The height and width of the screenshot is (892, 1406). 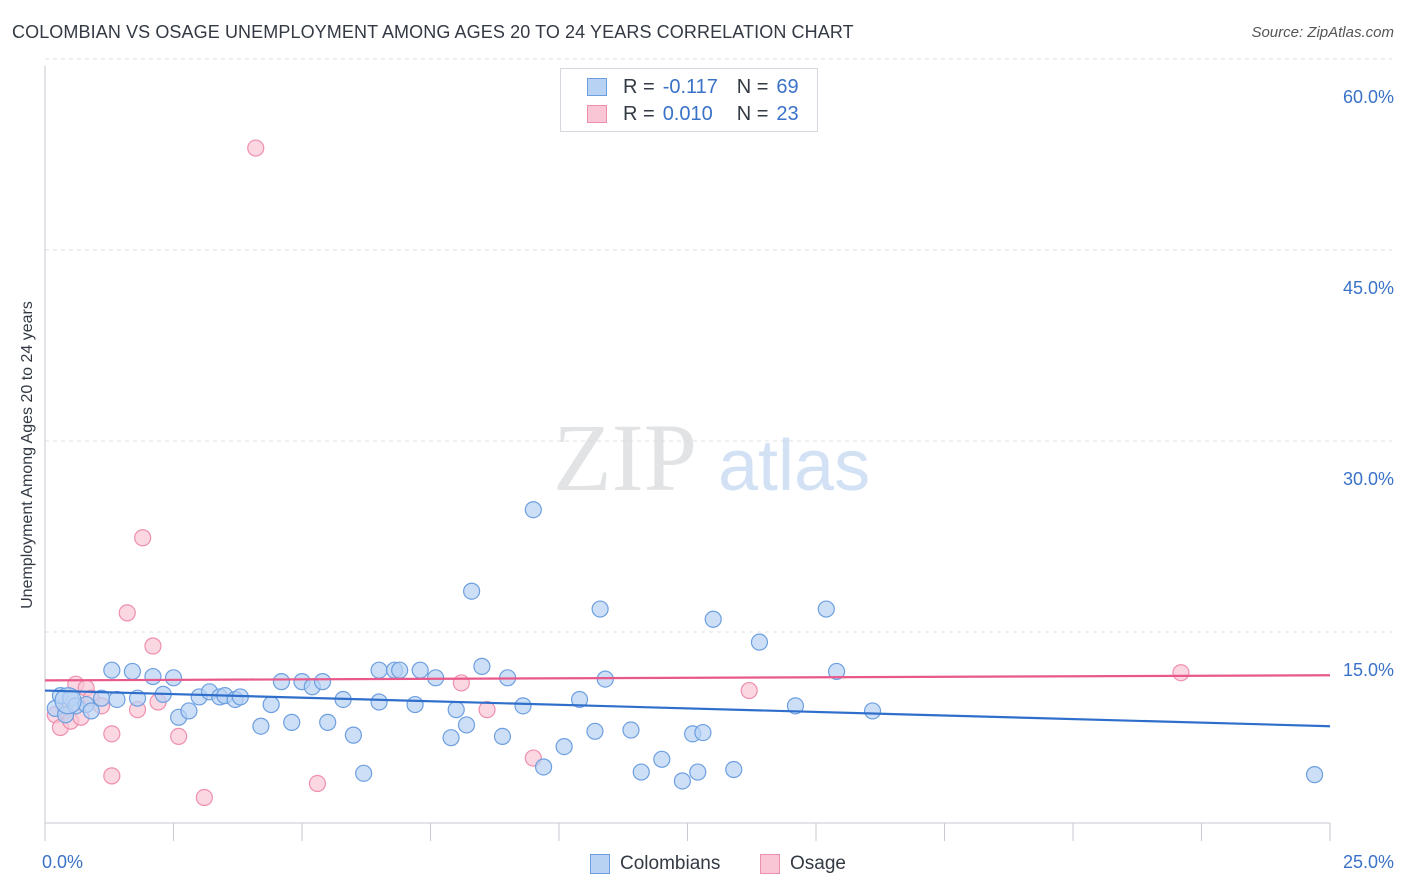 I want to click on y-tick-30: 30.0%, so click(x=1368, y=479).